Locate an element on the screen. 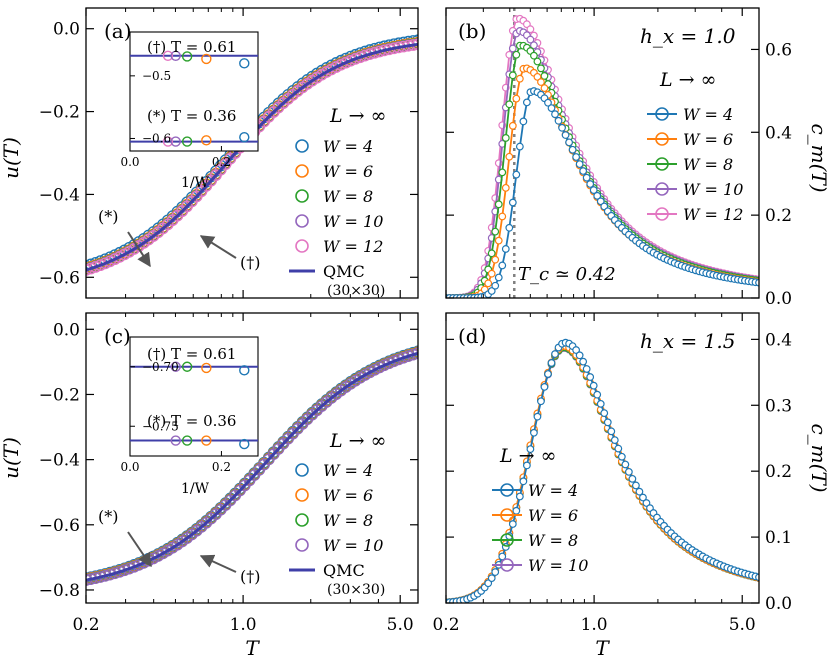  panel-d-field: h_x = 1.5 is located at coordinates (687, 341).